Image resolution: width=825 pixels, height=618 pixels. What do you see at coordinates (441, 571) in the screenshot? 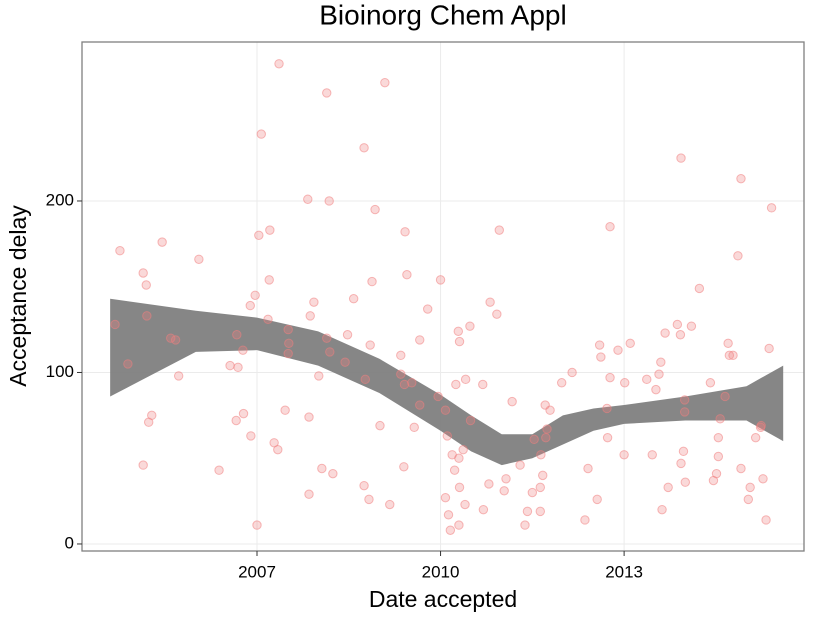
I see `x-tick-label: 2010` at bounding box center [441, 571].